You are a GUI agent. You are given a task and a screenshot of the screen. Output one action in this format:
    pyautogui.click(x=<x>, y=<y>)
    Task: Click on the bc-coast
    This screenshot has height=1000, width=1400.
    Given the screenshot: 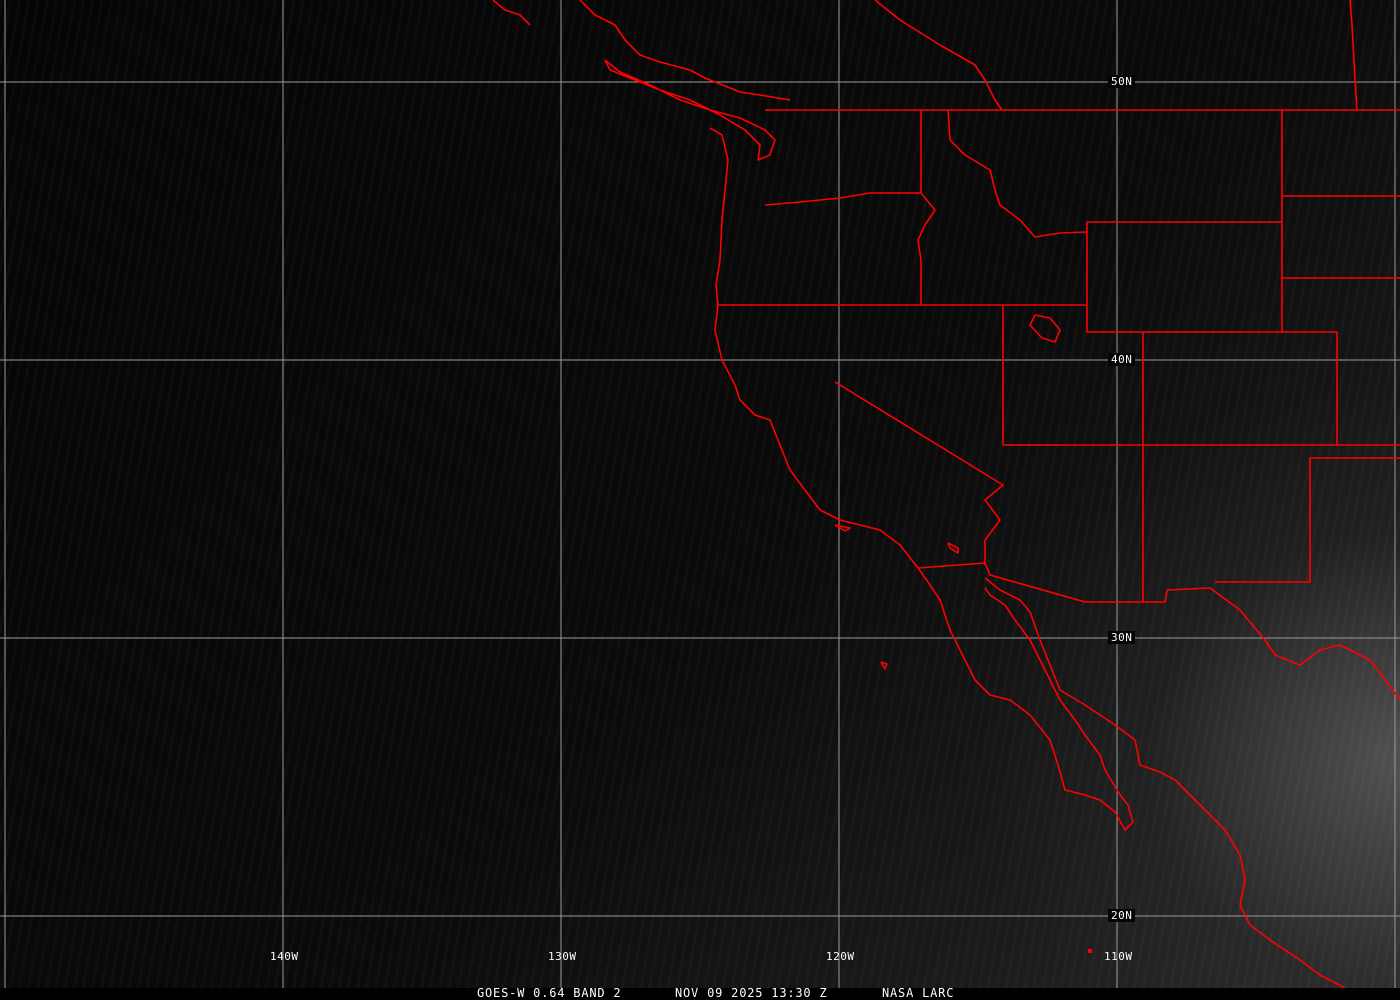 What is the action you would take?
    pyautogui.click(x=685, y=50)
    